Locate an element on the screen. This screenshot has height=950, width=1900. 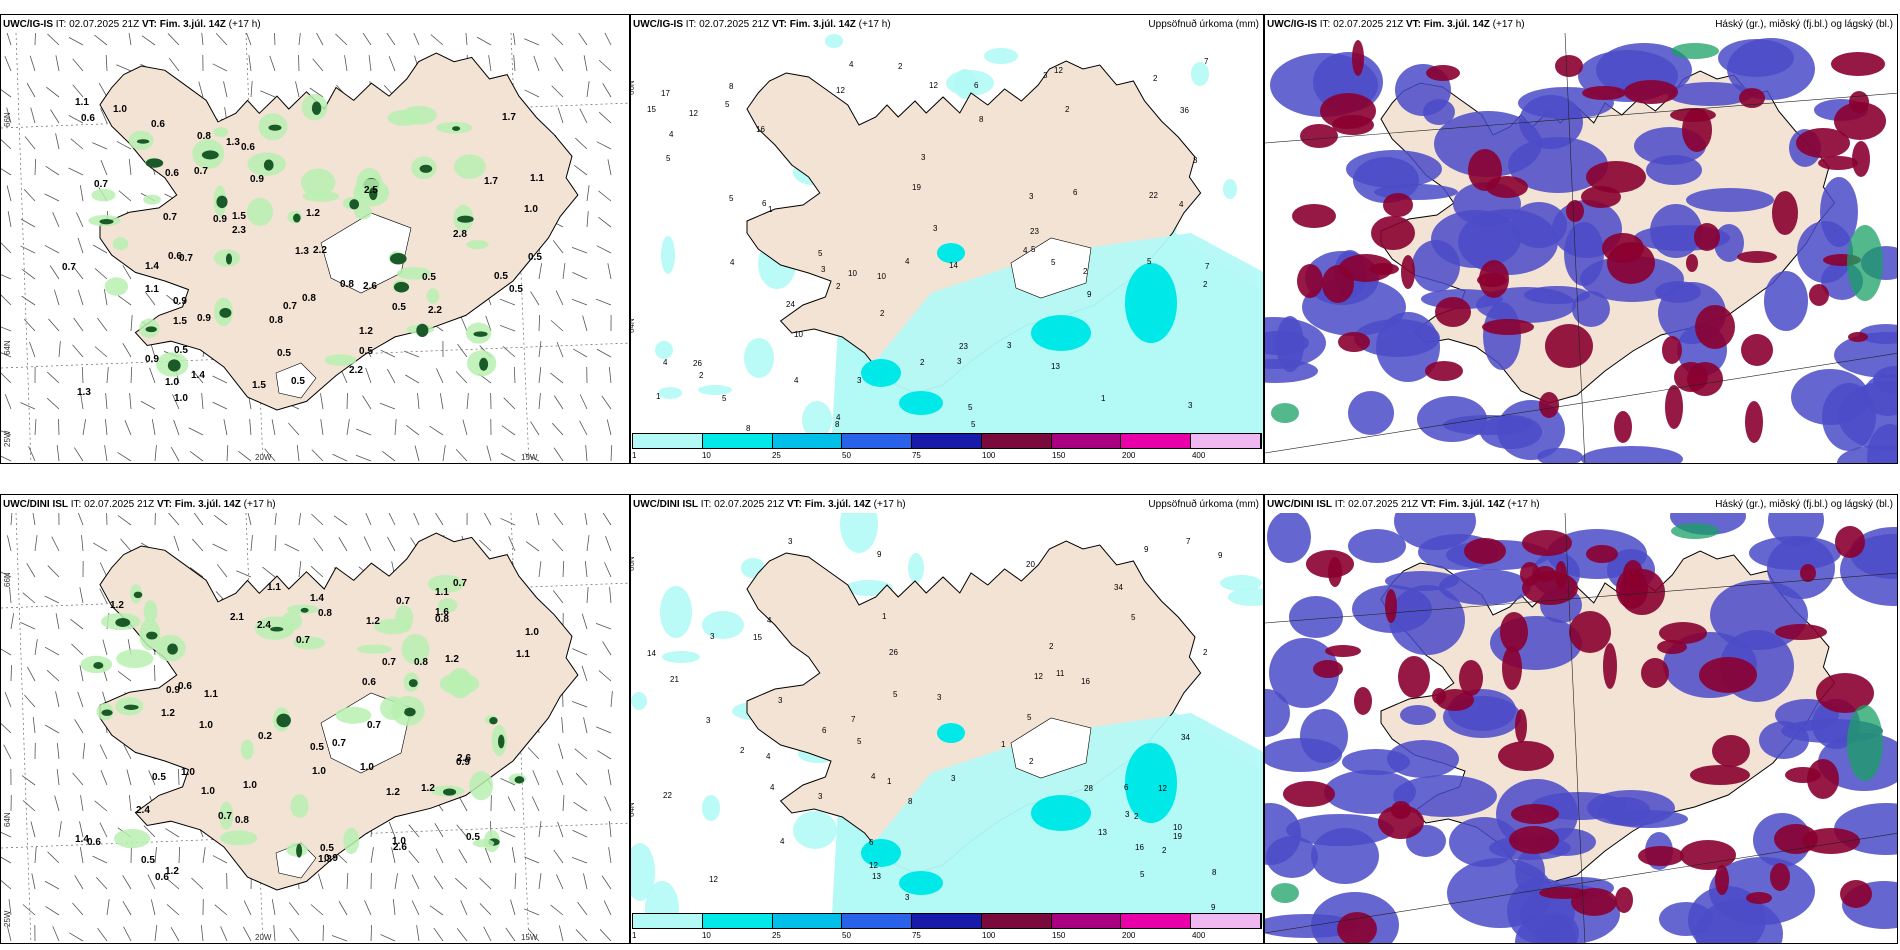
precip-value-label: 2.2 is located at coordinates (356, 370).